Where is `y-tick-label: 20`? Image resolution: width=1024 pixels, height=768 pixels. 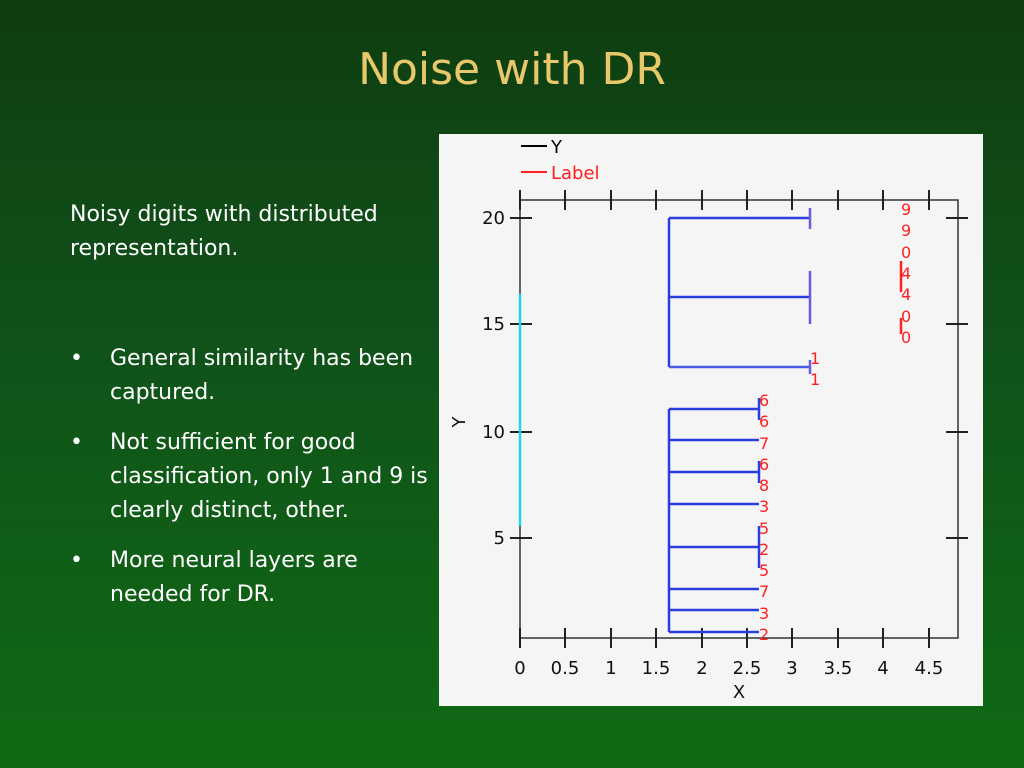 y-tick-label: 20 is located at coordinates (493, 218).